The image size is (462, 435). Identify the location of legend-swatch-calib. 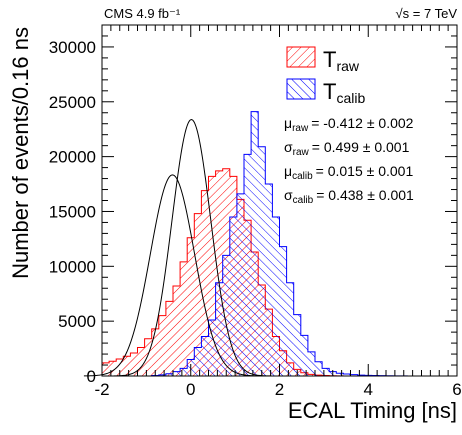
(301, 89).